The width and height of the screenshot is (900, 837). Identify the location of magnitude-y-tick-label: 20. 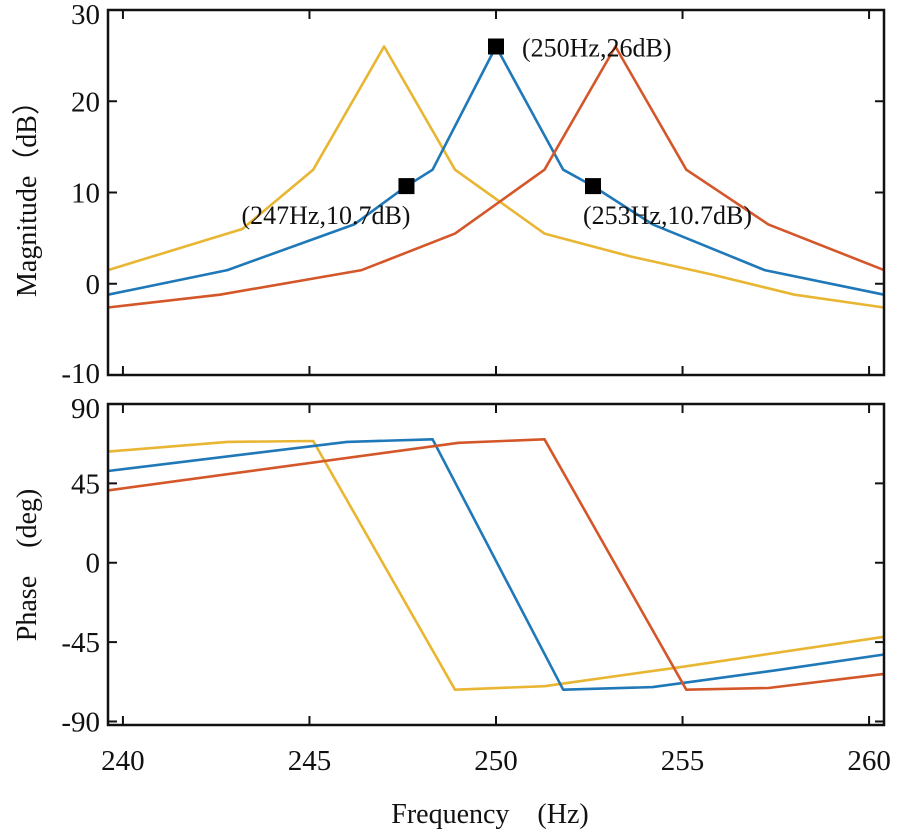
(85, 102).